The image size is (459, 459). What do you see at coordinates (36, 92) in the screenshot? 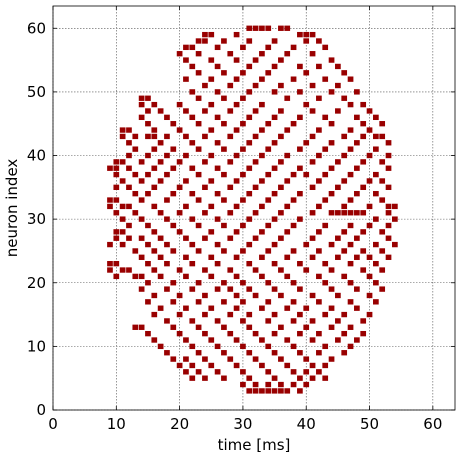
I see `y-tick-label: 50` at bounding box center [36, 92].